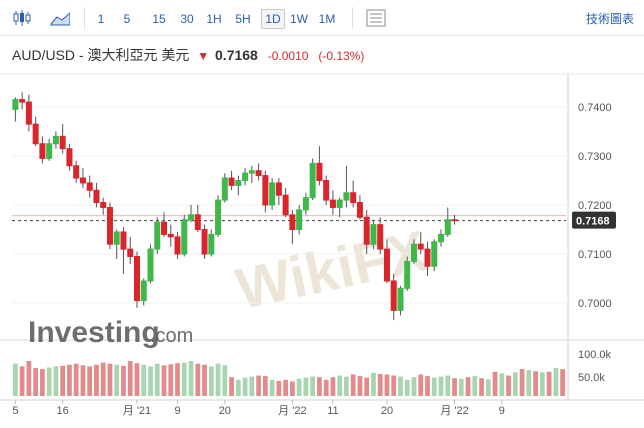  What do you see at coordinates (595, 206) in the screenshot?
I see `price-axis-label: 0.7200` at bounding box center [595, 206].